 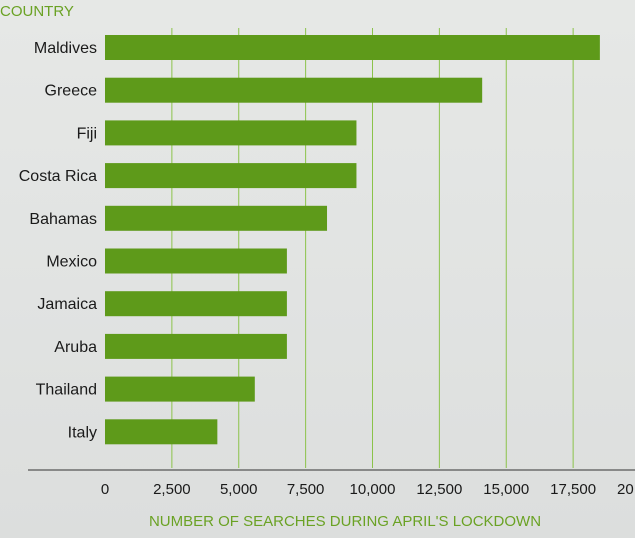 I want to click on category-label-6: Jamaica, so click(x=67, y=304).